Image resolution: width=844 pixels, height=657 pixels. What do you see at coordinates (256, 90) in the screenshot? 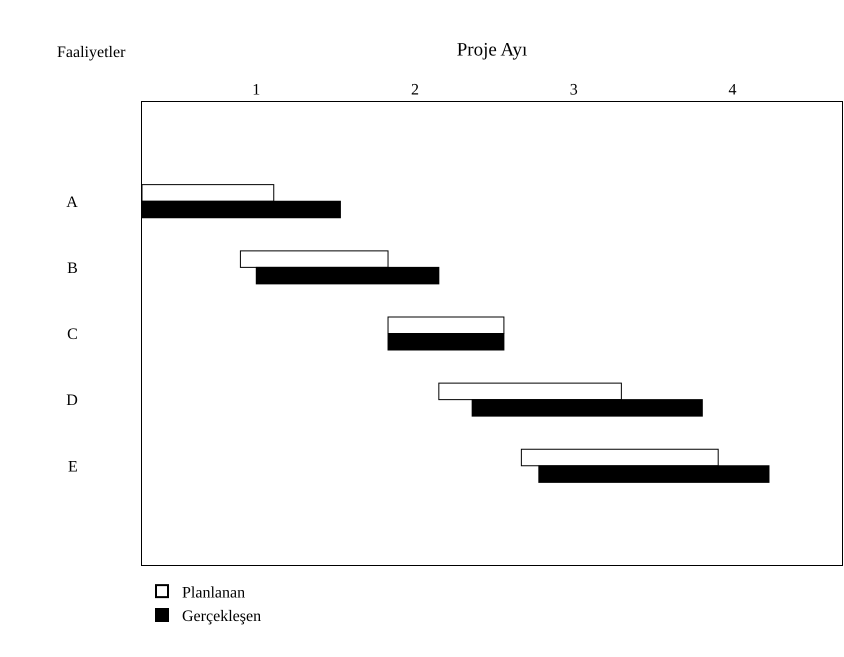
I see `x-tick-label: 1` at bounding box center [256, 90].